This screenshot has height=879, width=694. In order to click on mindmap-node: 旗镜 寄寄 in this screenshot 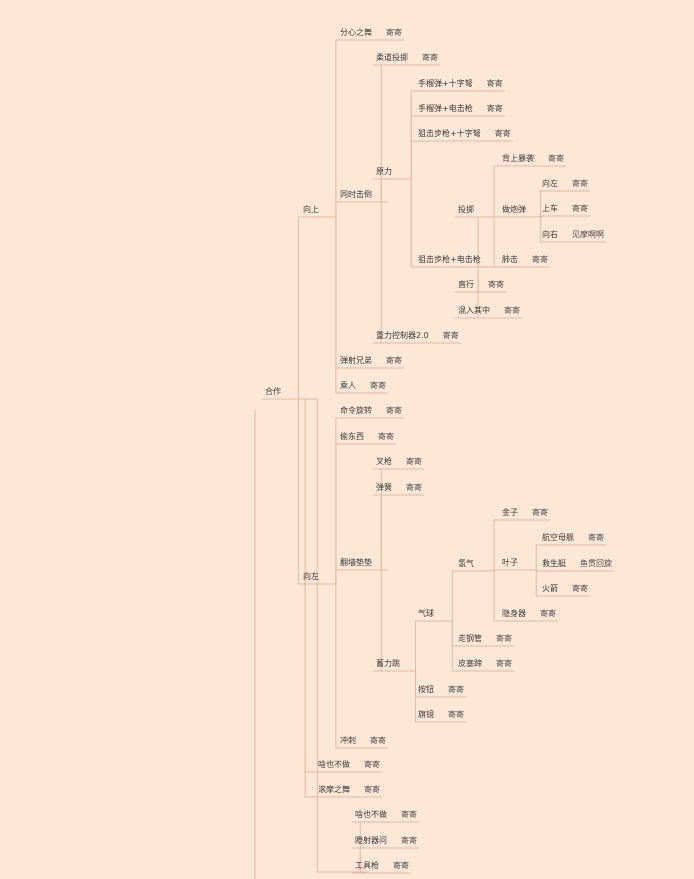, I will do `click(441, 715)`.